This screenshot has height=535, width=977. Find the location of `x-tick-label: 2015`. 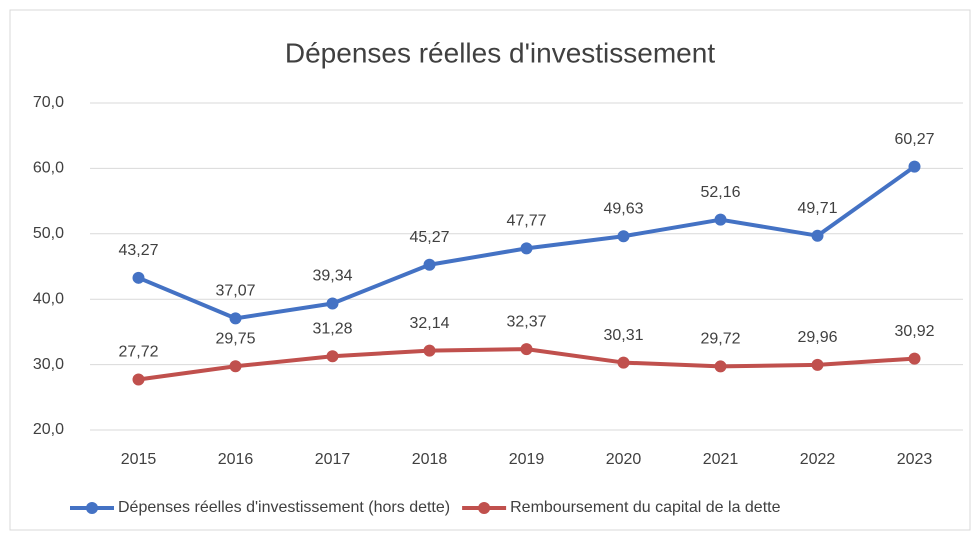

x-tick-label: 2015 is located at coordinates (139, 459).